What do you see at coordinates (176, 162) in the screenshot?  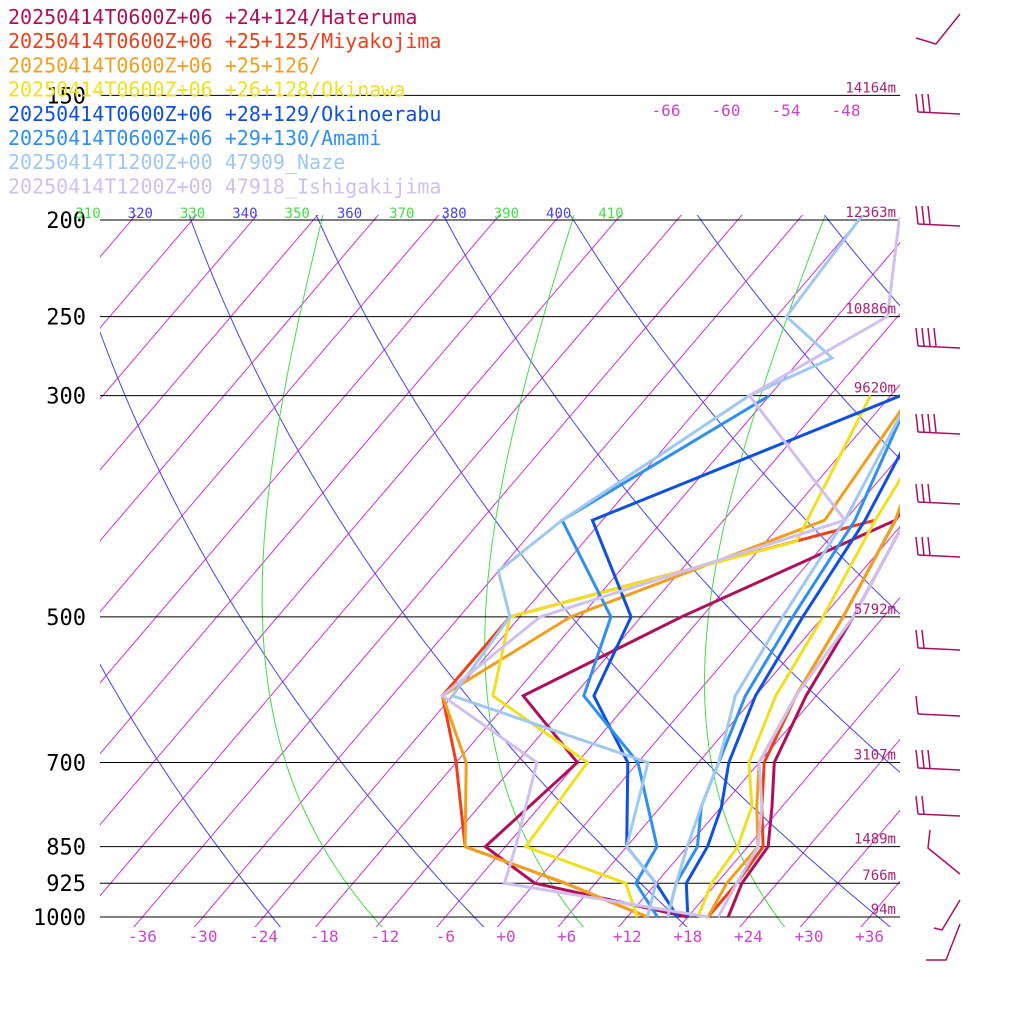 I see `legend-entry: 20250414T1200Z+00 47909_Naze` at bounding box center [176, 162].